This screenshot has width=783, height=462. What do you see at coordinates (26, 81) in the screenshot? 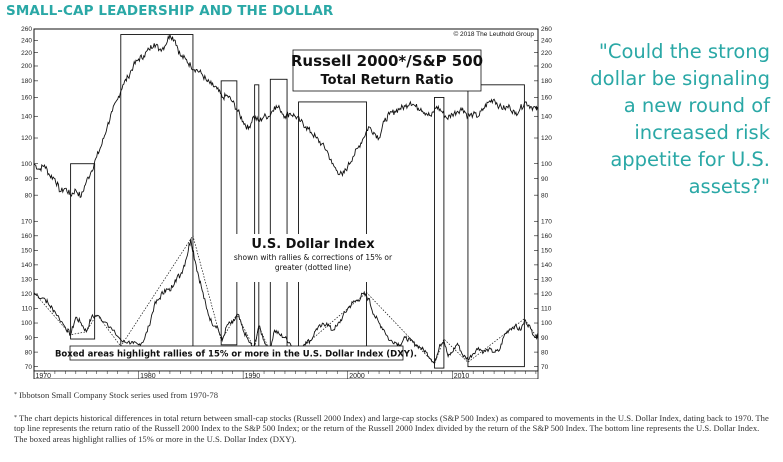
I see `top-y-180-label-left: 180` at bounding box center [26, 81].